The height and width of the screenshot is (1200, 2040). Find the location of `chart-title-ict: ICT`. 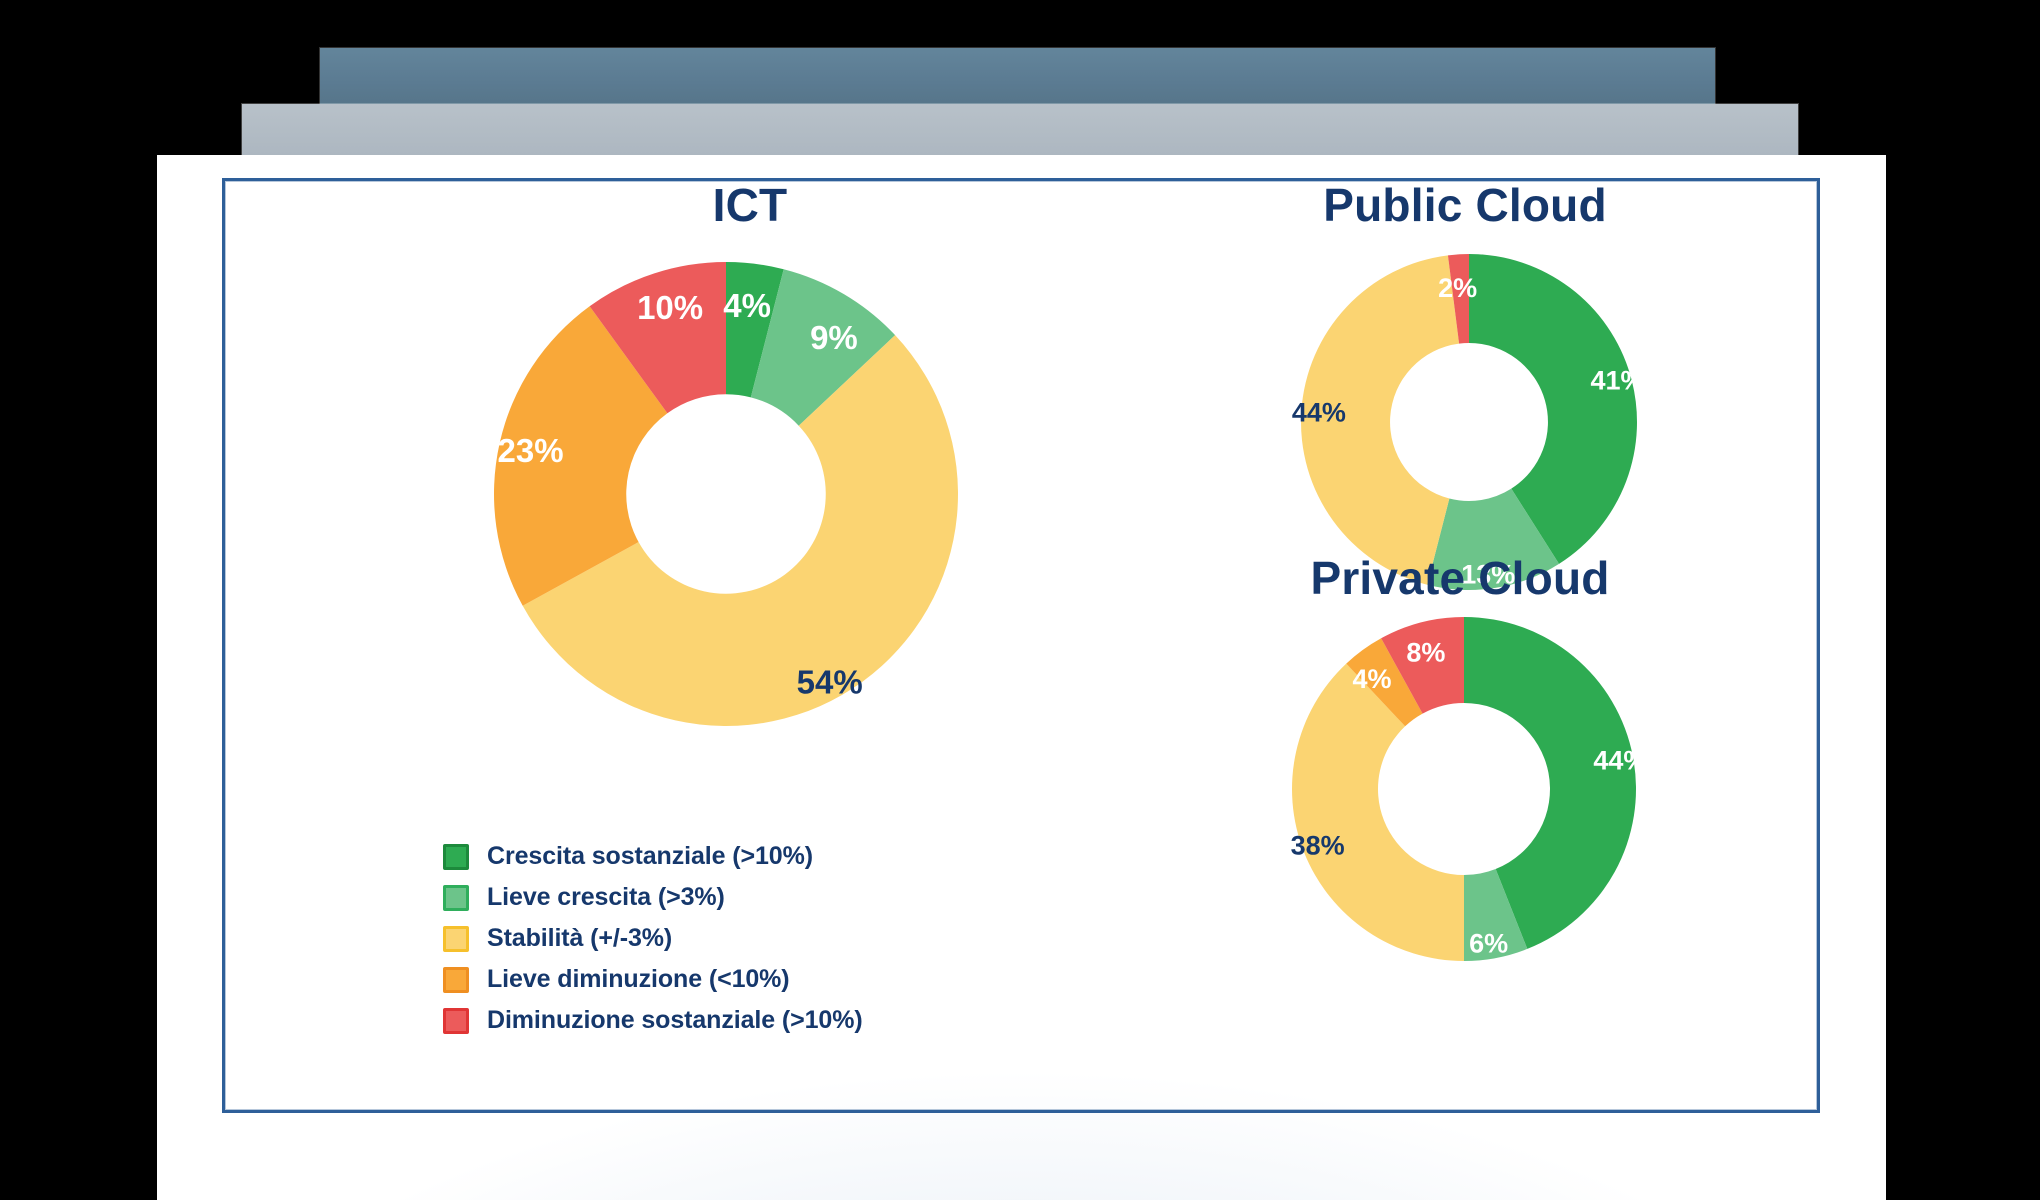

chart-title-ict: ICT is located at coordinates (750, 205).